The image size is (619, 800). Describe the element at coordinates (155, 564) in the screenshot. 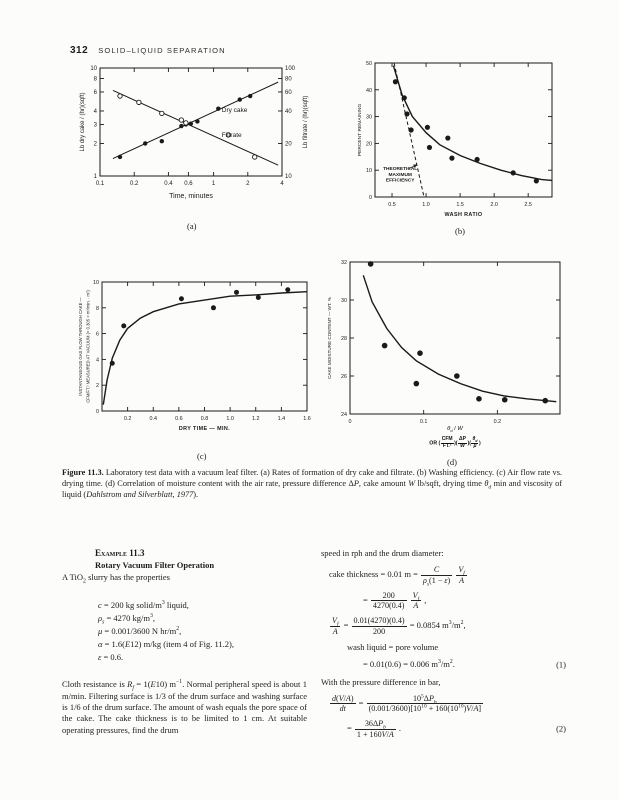

I see `example-subheading: Rotary Vacuum Filter Operation` at that location.